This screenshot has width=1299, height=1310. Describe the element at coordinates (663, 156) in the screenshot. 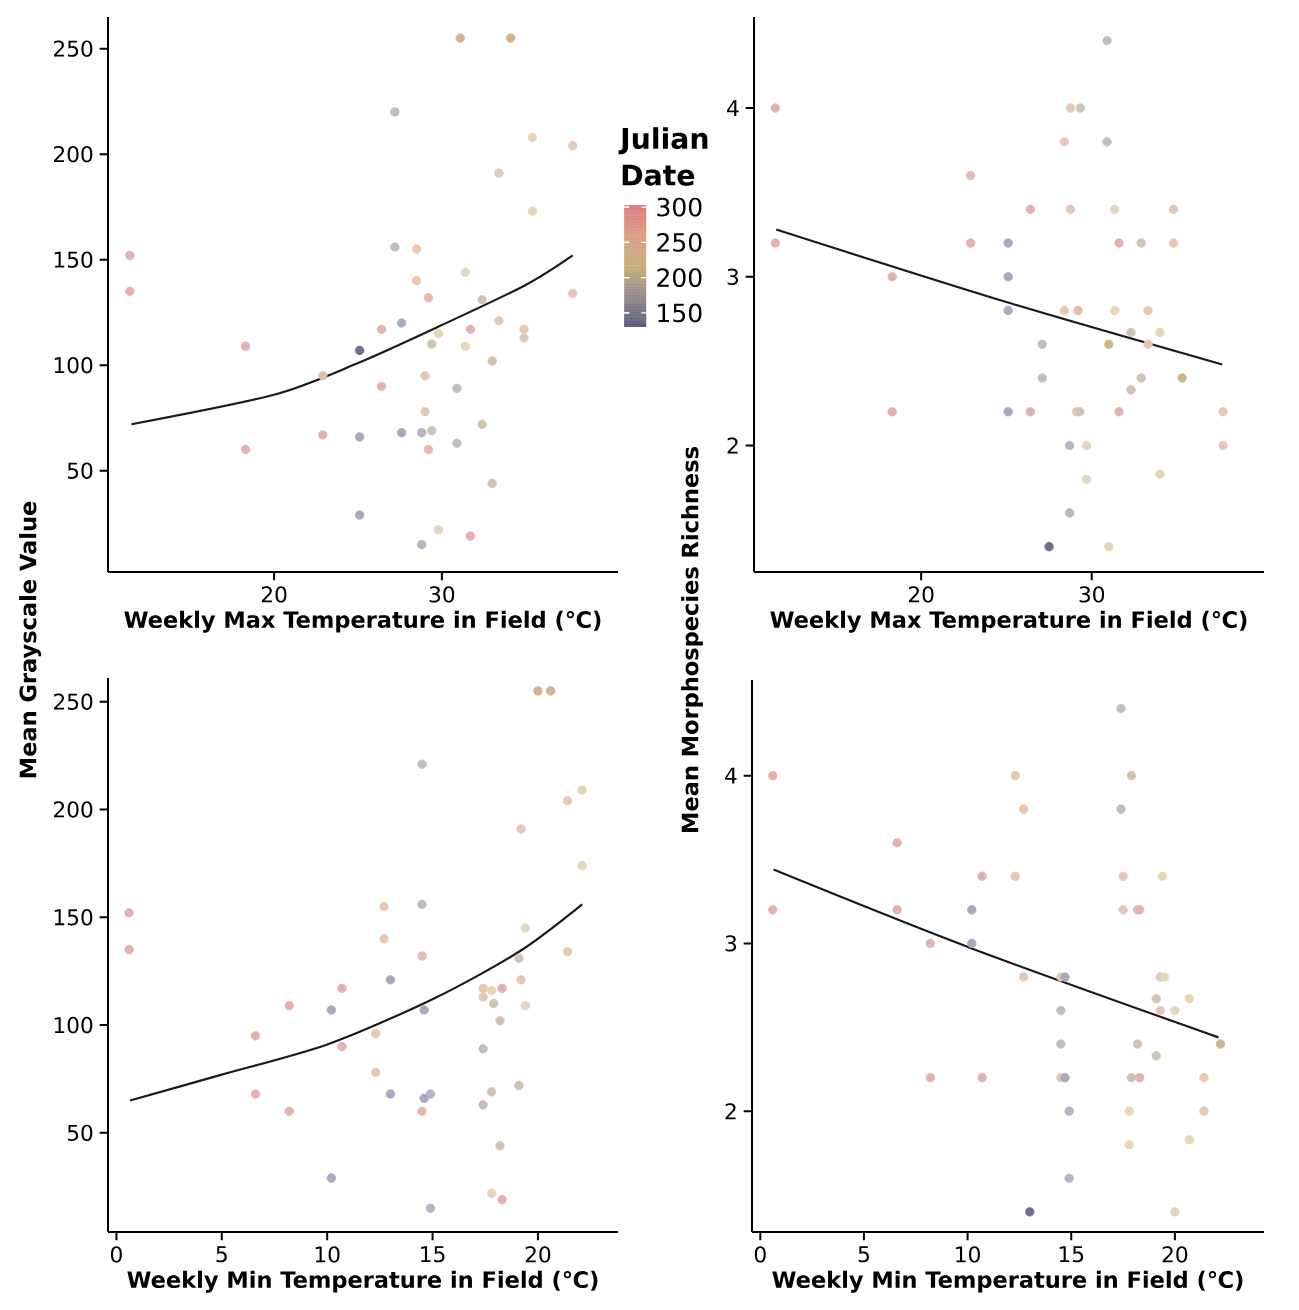

I see `color-bar-title: Julian Date` at that location.